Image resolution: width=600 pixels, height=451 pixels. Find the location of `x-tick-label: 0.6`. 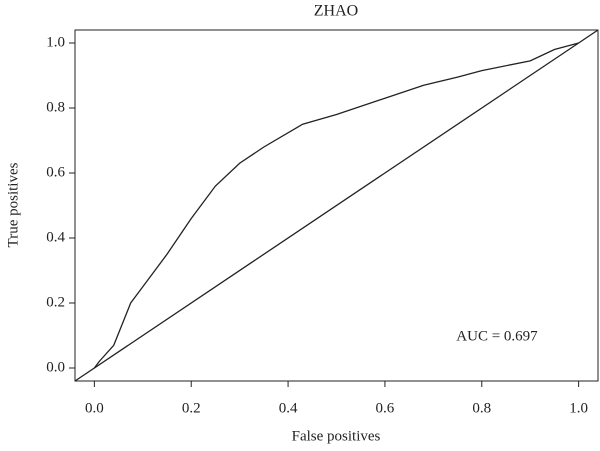

x-tick-label: 0.6 is located at coordinates (385, 408).